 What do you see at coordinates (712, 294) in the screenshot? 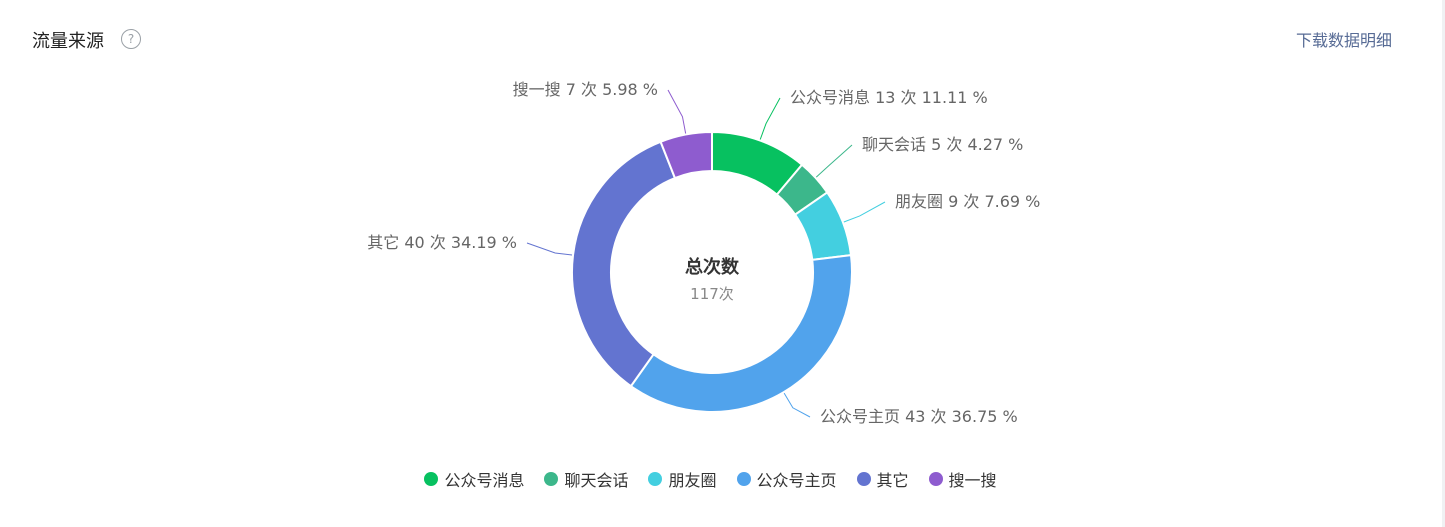
I see `center-value: 117次` at bounding box center [712, 294].